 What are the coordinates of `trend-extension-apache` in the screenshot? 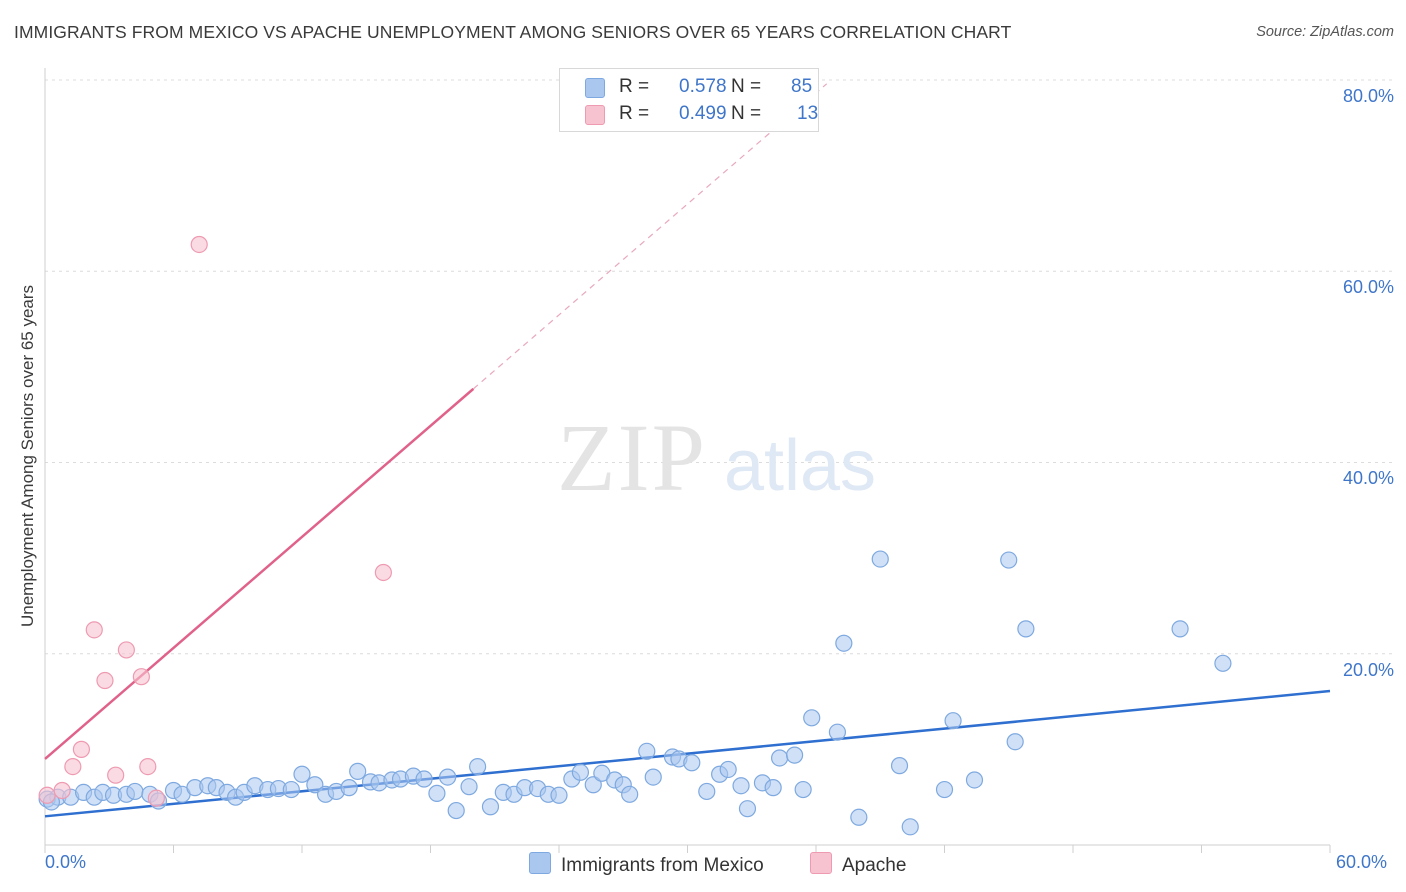 It's located at (650, 236).